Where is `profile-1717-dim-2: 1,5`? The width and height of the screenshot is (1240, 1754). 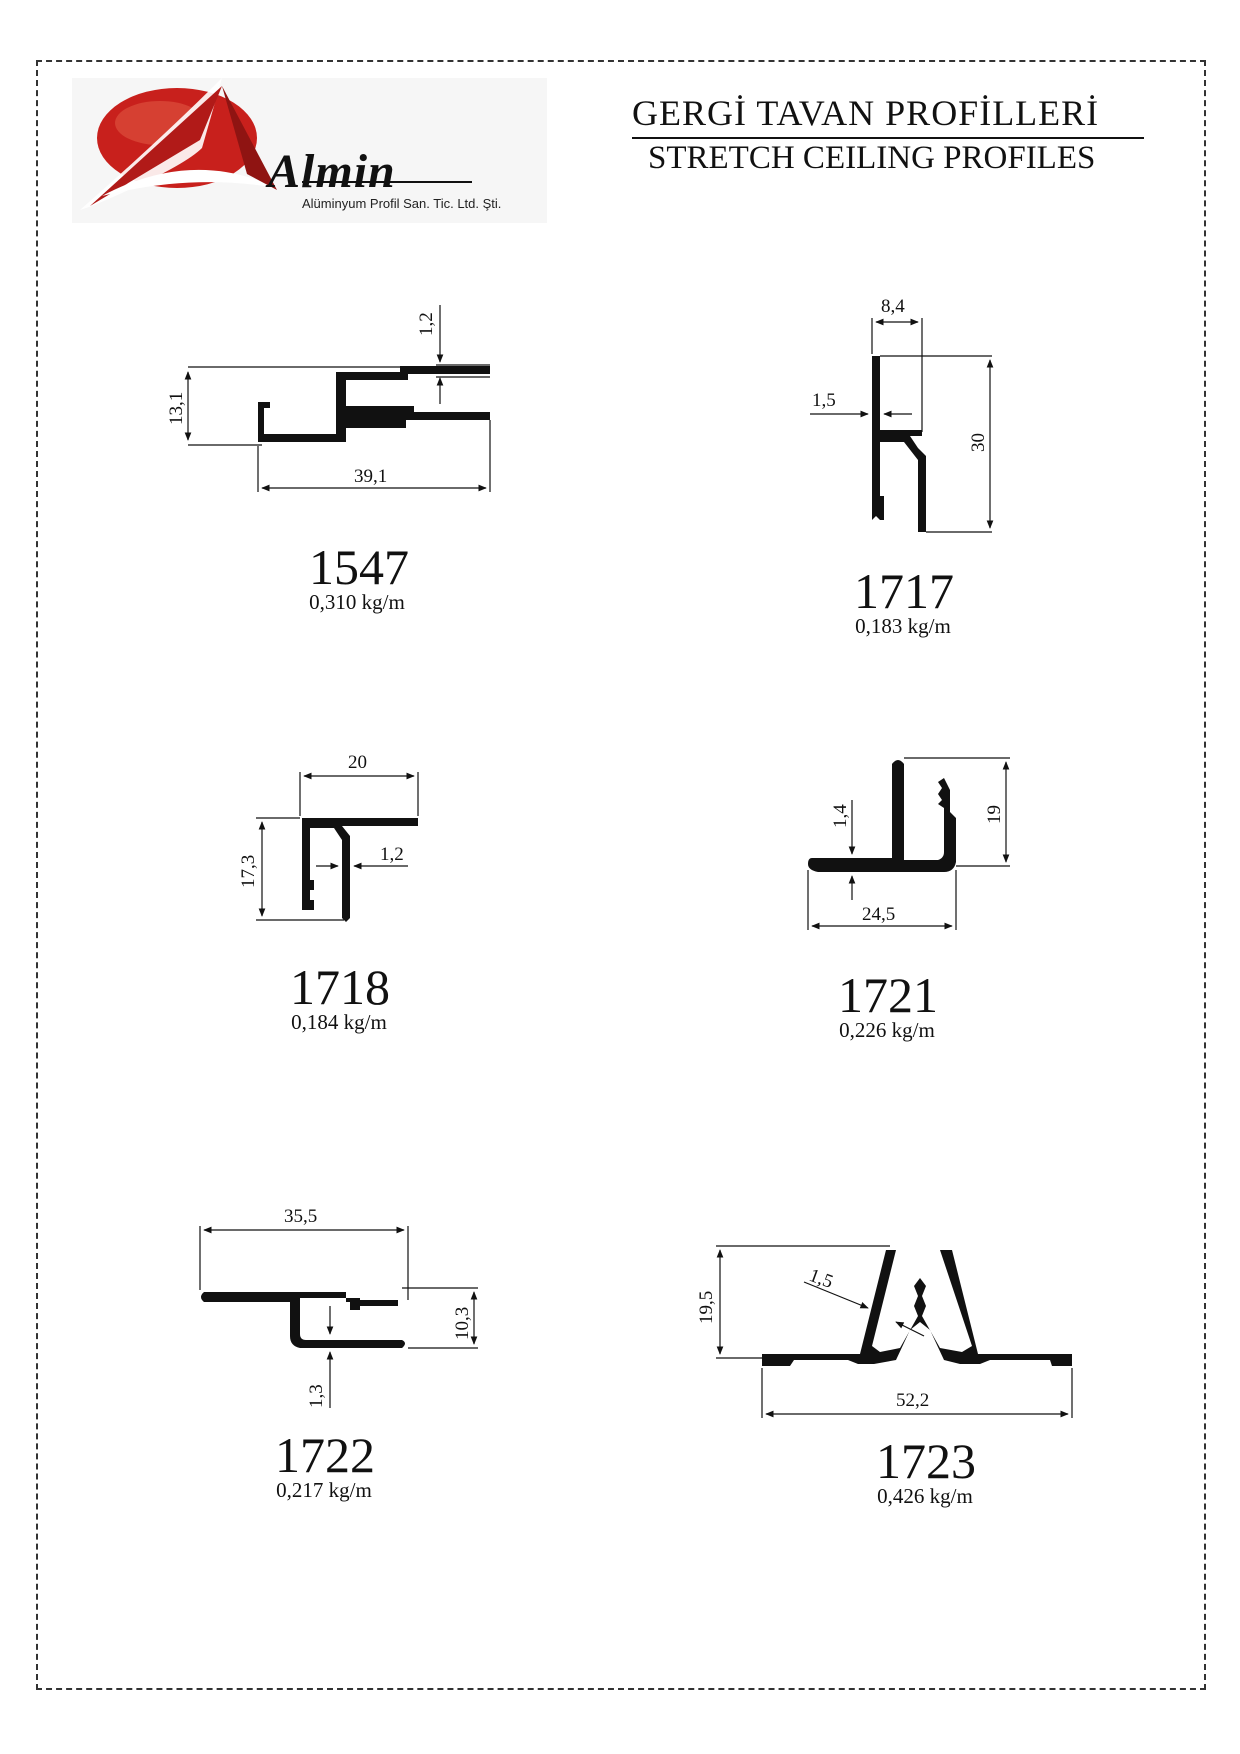 profile-1717-dim-2: 1,5 is located at coordinates (824, 400).